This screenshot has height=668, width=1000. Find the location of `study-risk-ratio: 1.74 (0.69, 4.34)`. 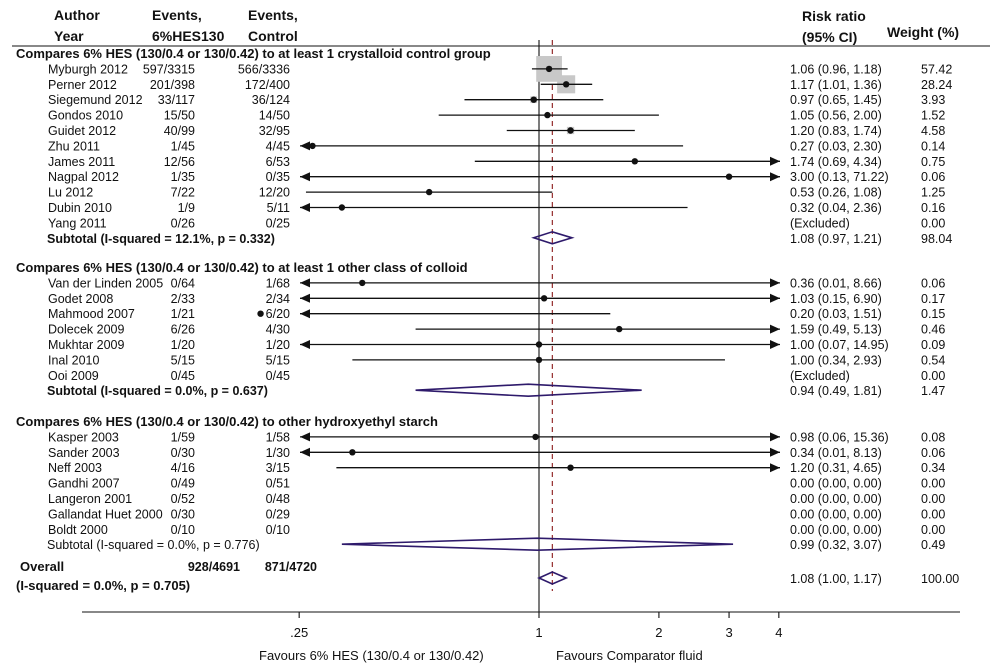

study-risk-ratio: 1.74 (0.69, 4.34) is located at coordinates (836, 162).